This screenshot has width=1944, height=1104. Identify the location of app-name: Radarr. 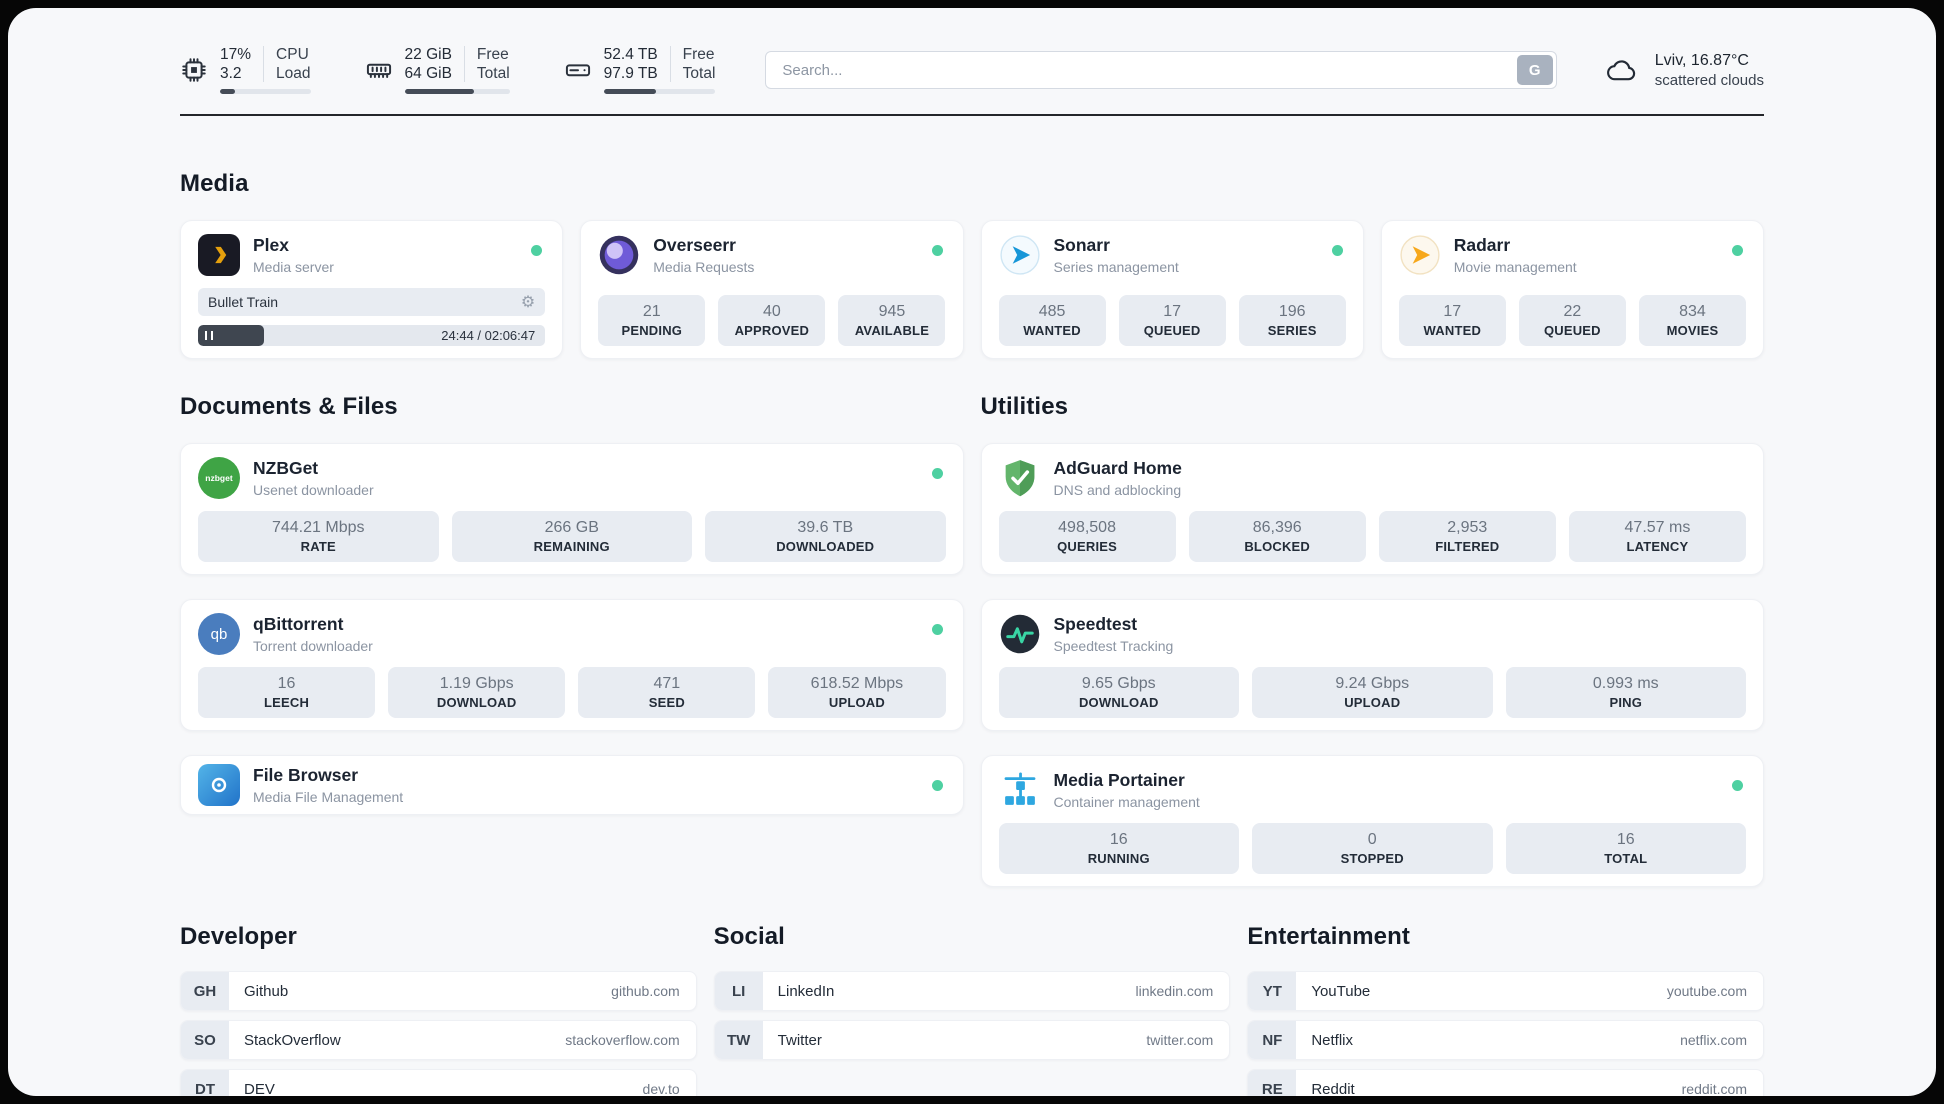
(1482, 245).